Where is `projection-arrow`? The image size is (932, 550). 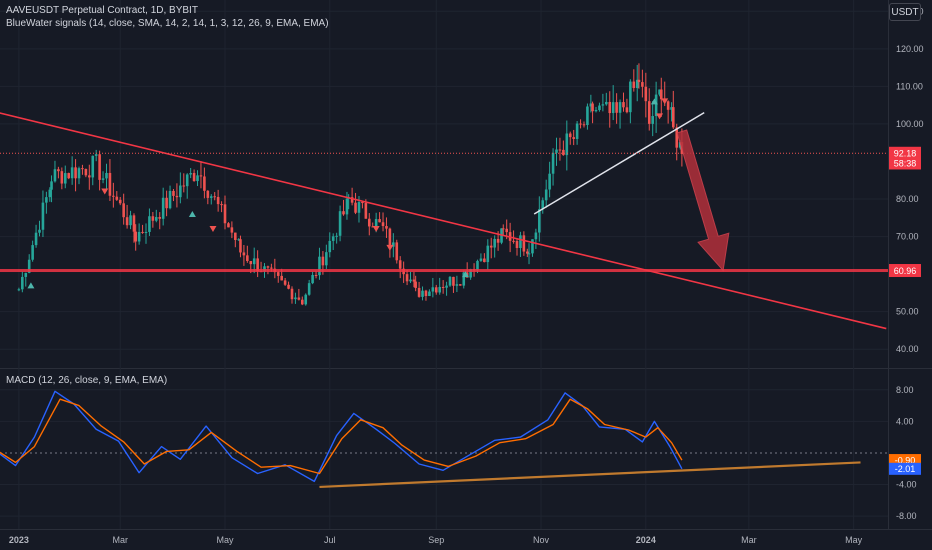
projection-arrow is located at coordinates (703, 200).